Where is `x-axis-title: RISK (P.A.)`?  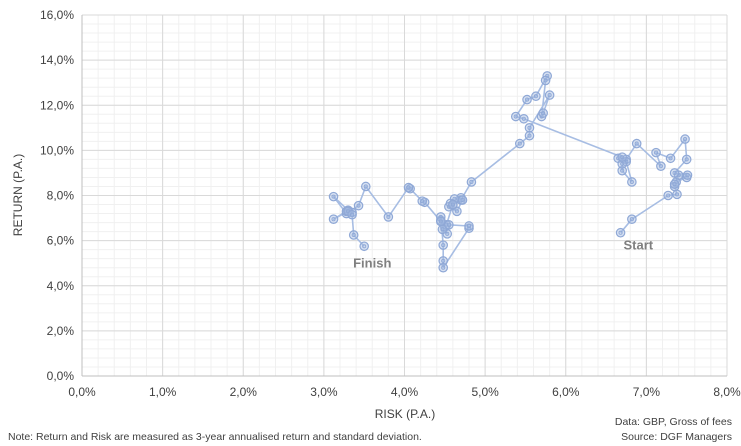 x-axis-title: RISK (P.A.) is located at coordinates (405, 414).